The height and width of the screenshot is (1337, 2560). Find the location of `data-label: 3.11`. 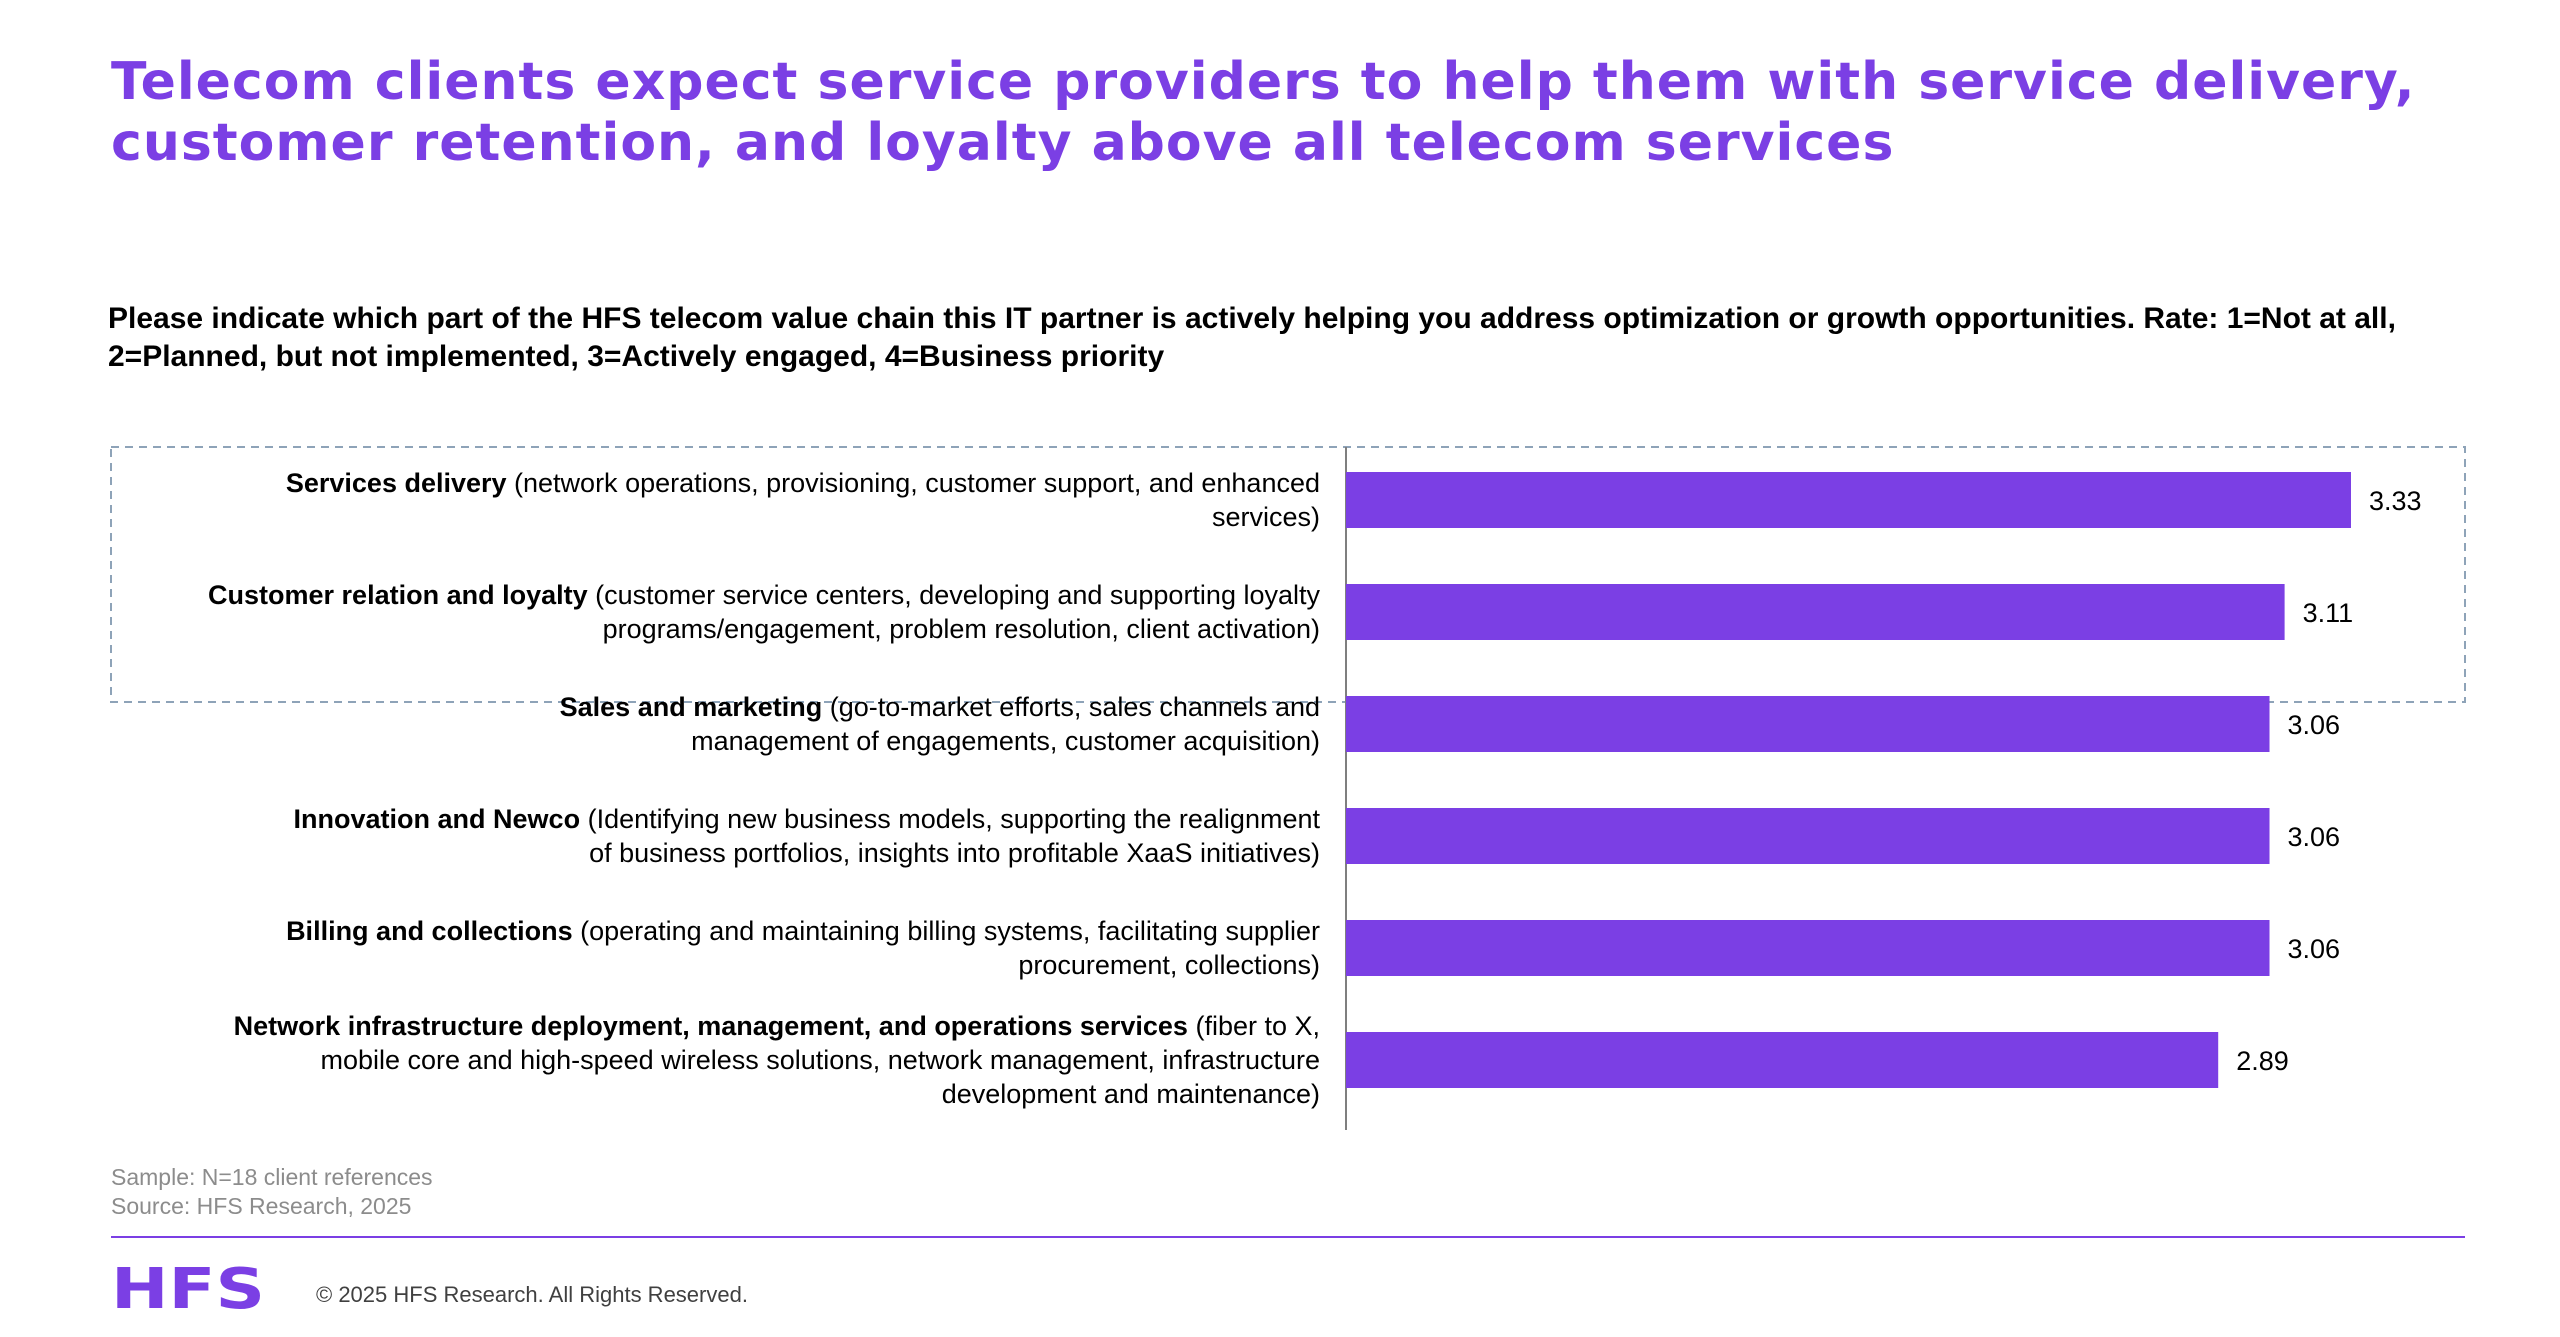

data-label: 3.11 is located at coordinates (2328, 613).